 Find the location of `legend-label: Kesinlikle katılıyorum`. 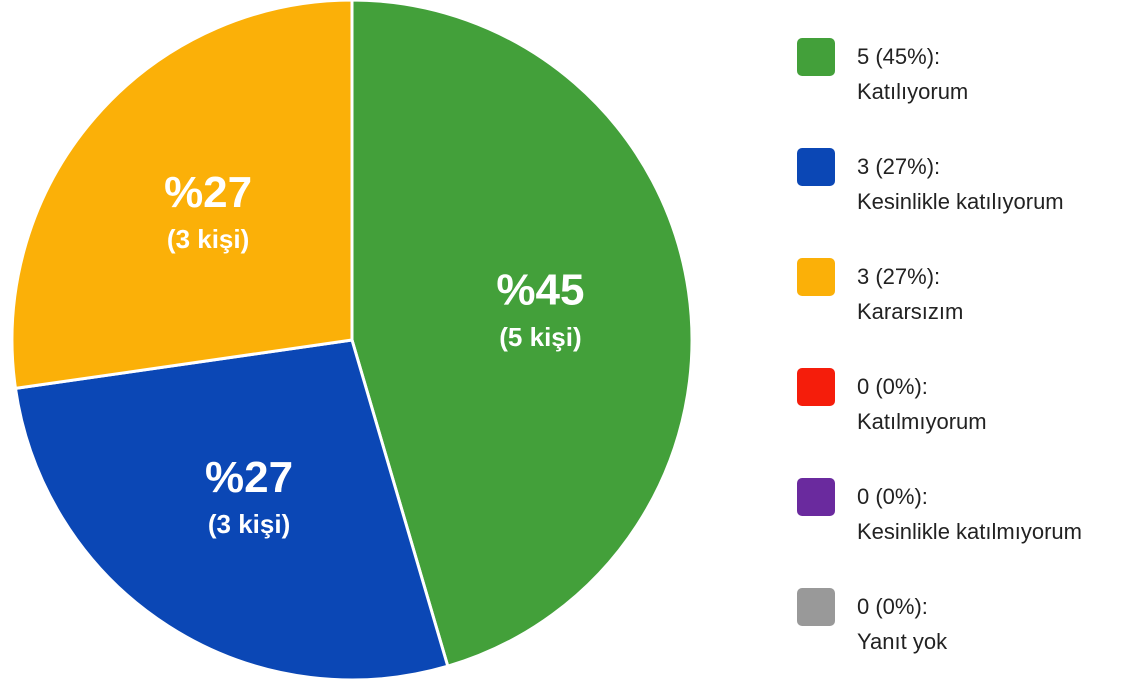

legend-label: Kesinlikle katılıyorum is located at coordinates (960, 201).